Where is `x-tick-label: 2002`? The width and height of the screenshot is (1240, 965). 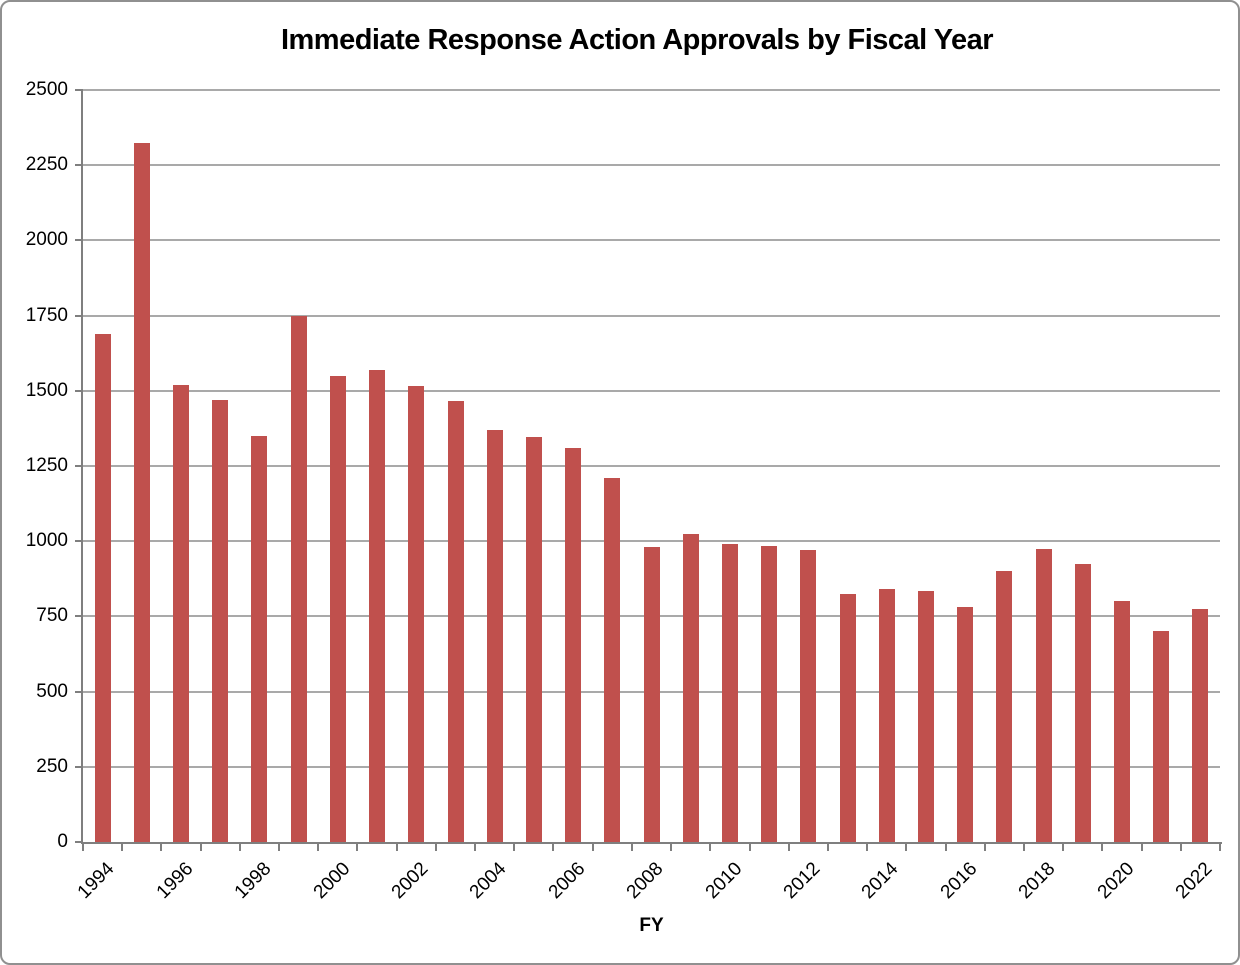 x-tick-label: 2002 is located at coordinates (410, 881).